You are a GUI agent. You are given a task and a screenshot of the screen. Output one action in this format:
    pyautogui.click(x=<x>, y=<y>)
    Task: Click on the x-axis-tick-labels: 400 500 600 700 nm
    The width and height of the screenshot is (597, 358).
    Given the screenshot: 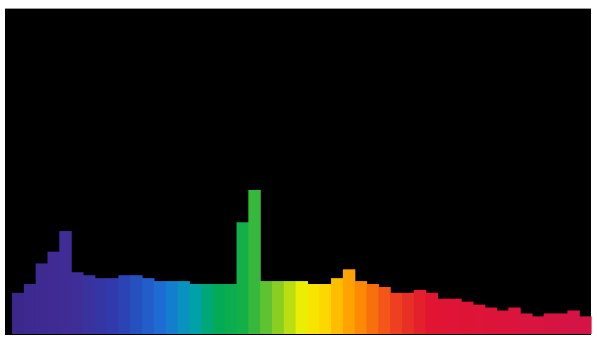 What is the action you would take?
    pyautogui.click(x=294, y=350)
    